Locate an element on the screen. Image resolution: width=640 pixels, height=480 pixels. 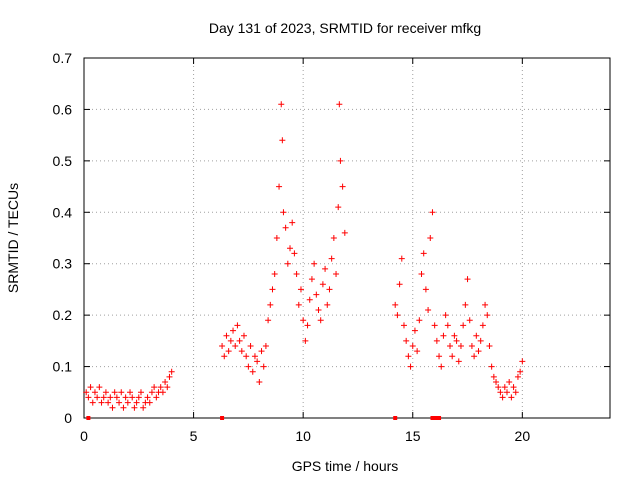
y-tick-label: 0.2 is located at coordinates (63, 315).